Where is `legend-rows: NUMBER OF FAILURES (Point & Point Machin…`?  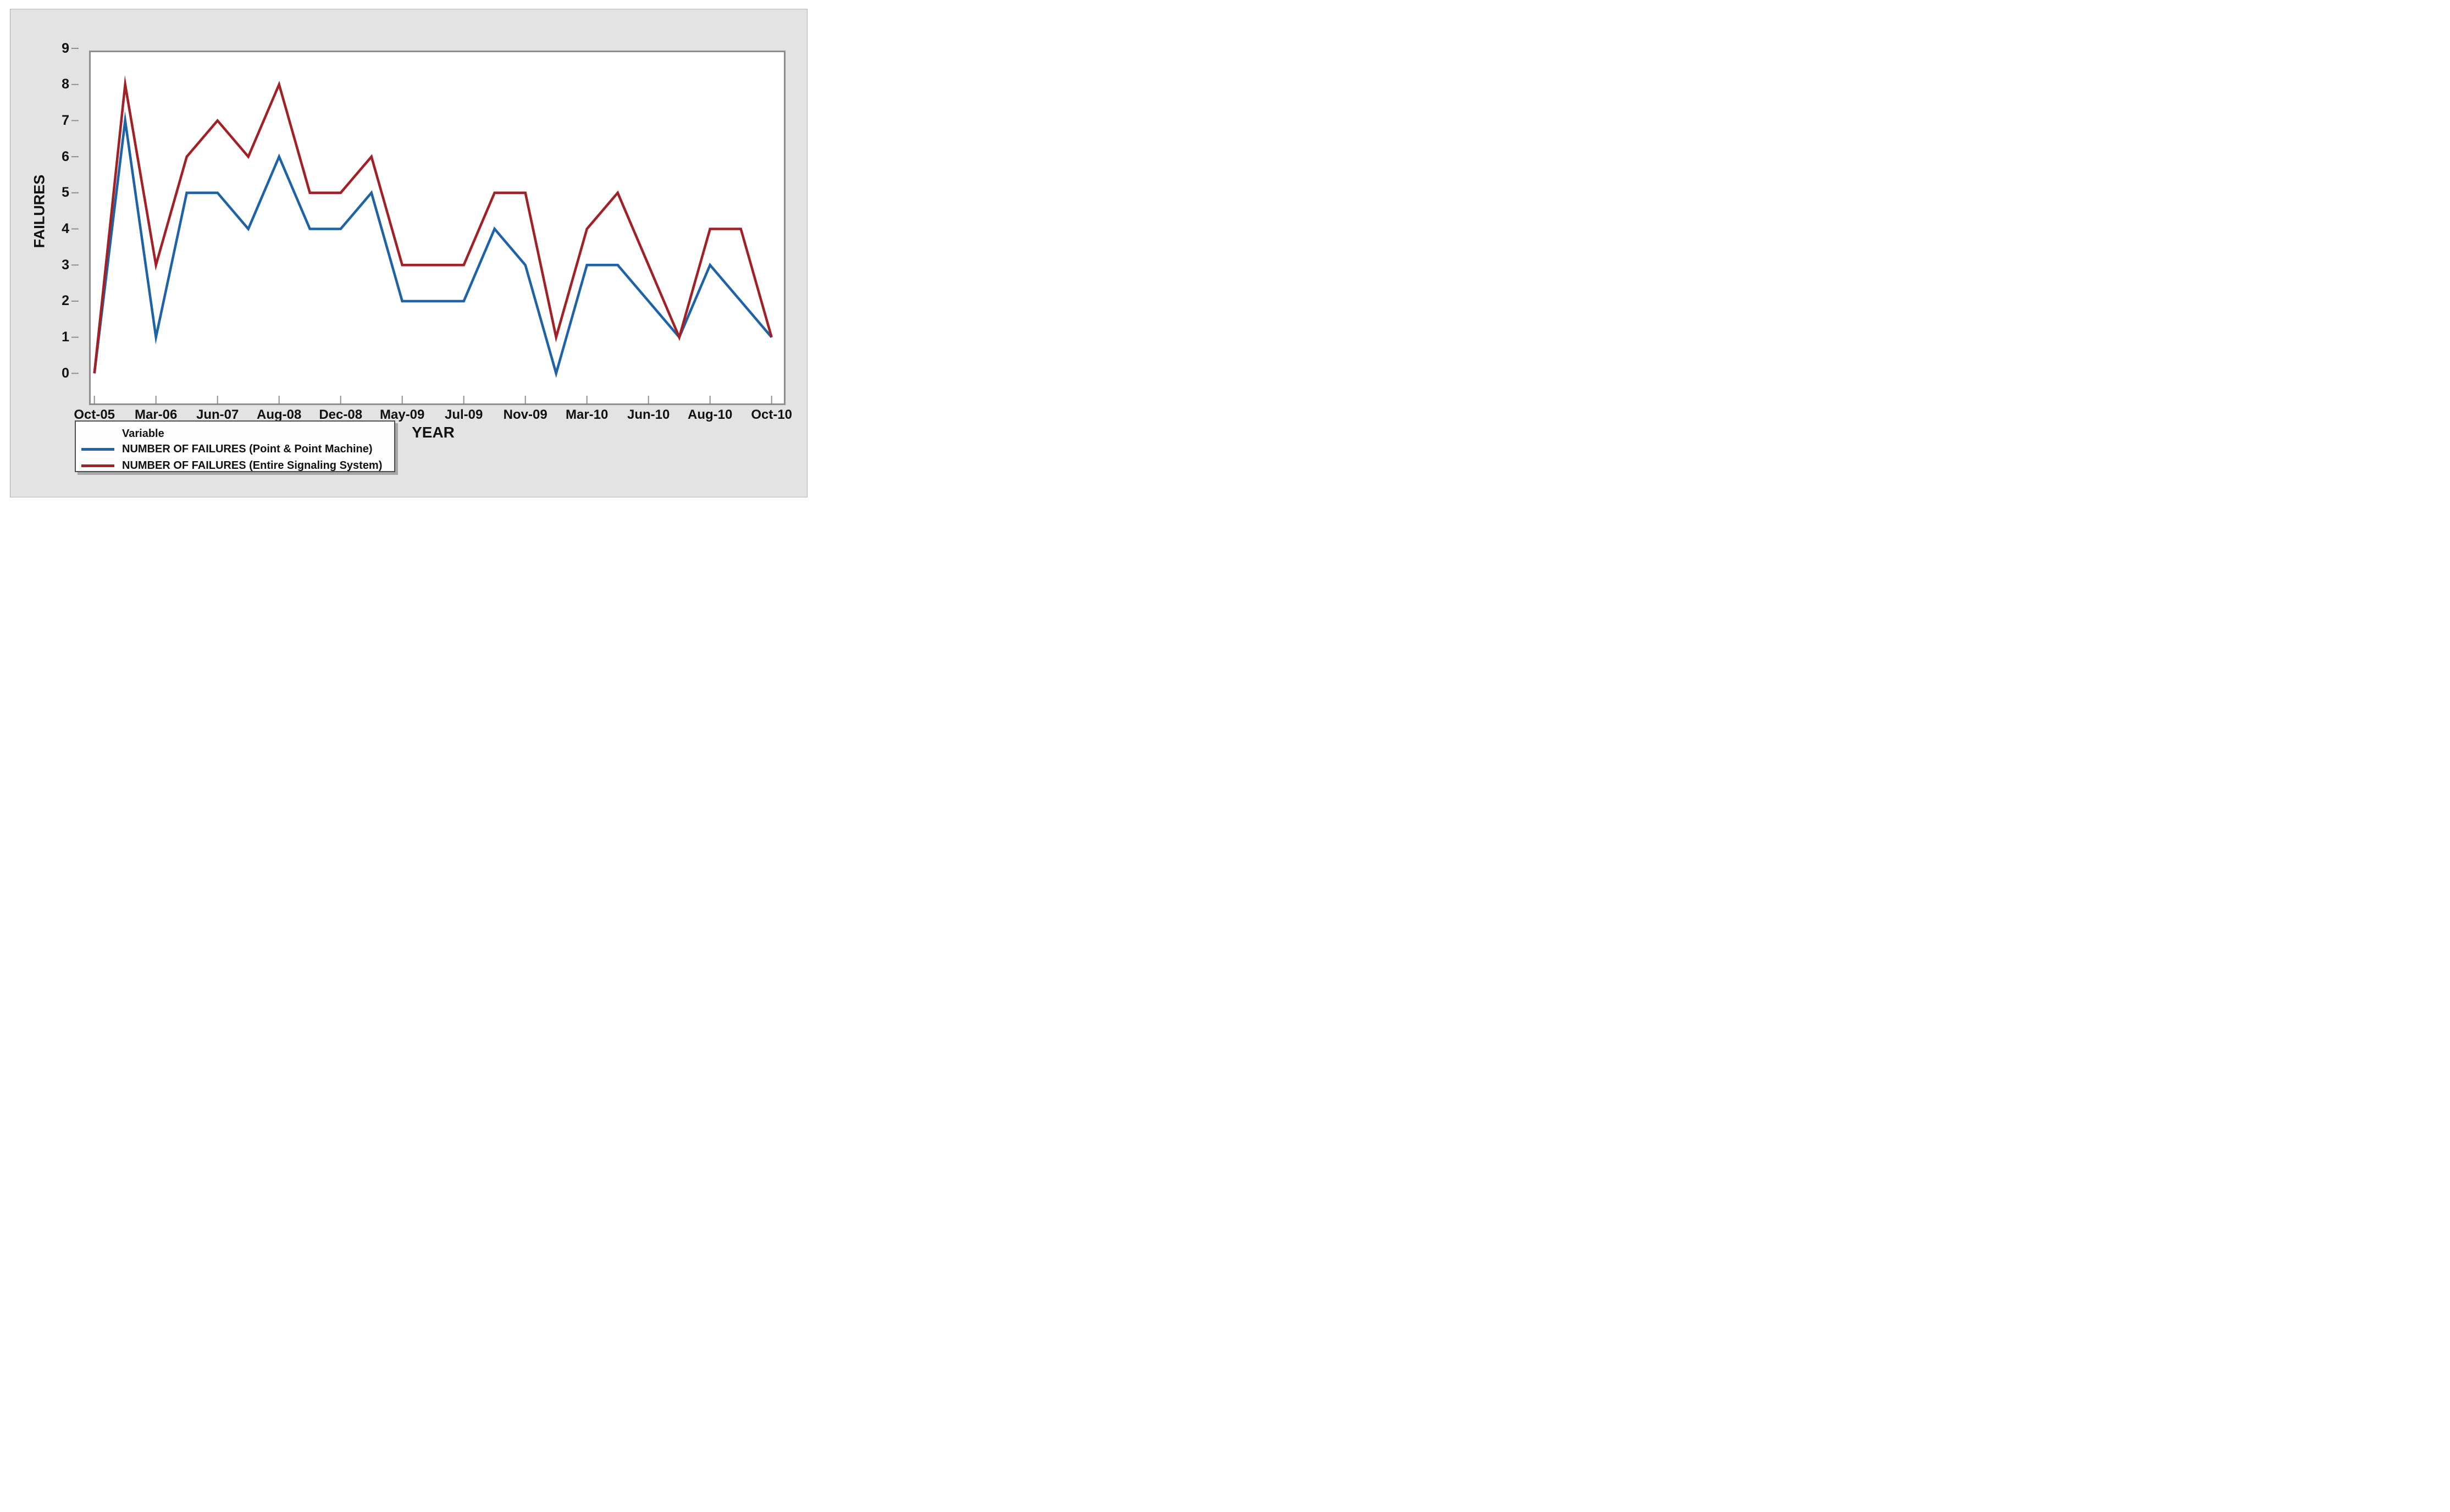
legend-rows: NUMBER OF FAILURES (Point & Point Machin… is located at coordinates (235, 458).